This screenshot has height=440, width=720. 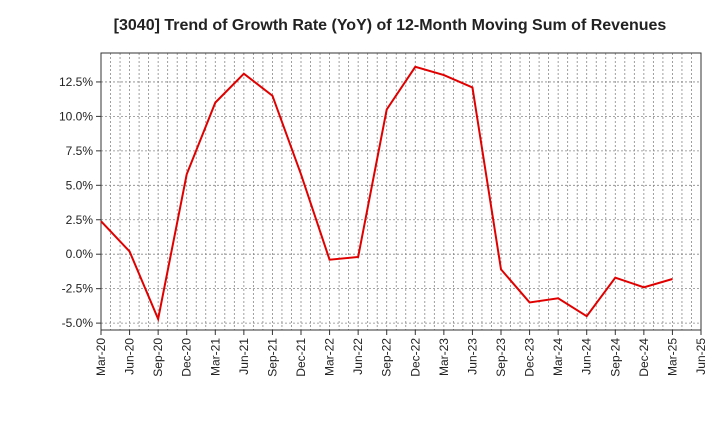 I want to click on x-tick-label: Mar-21, so click(x=215, y=357).